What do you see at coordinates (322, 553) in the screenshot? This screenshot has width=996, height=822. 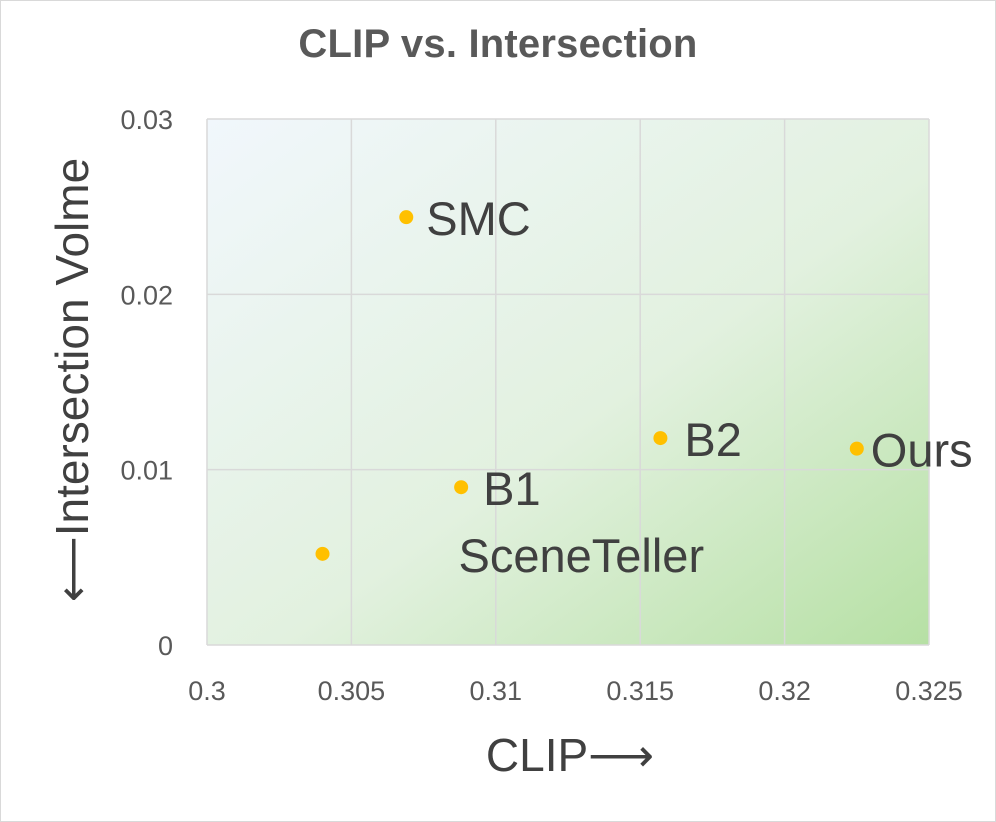 I see `data-point-sceneteller` at bounding box center [322, 553].